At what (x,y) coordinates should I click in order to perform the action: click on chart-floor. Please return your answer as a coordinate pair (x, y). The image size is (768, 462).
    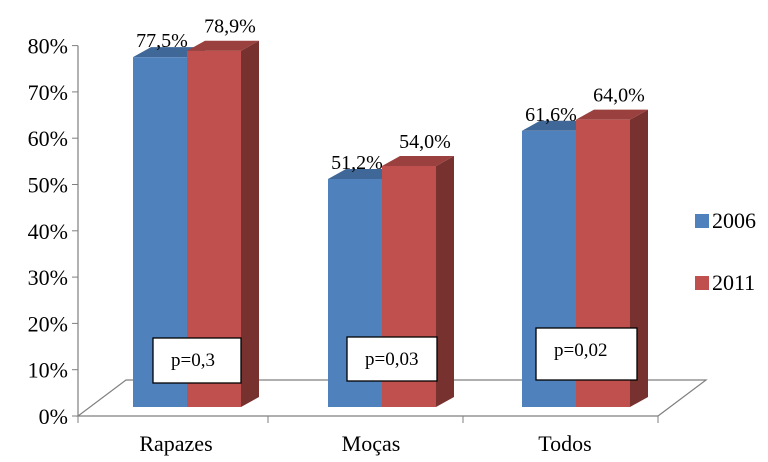
    Looking at the image, I should click on (392, 398).